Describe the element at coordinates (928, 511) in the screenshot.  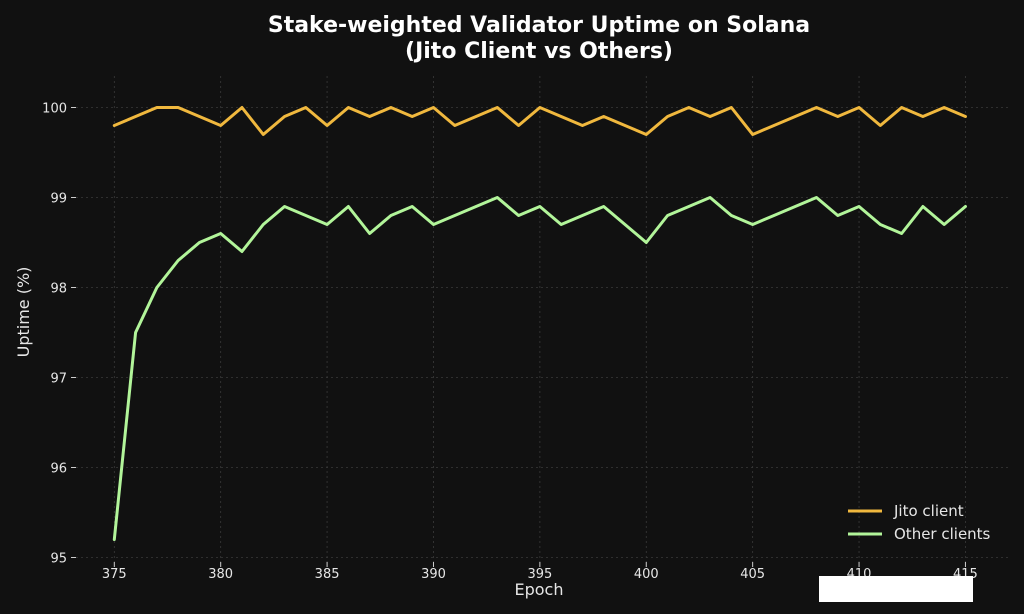
I see `legend-label-jito: Jito client` at that location.